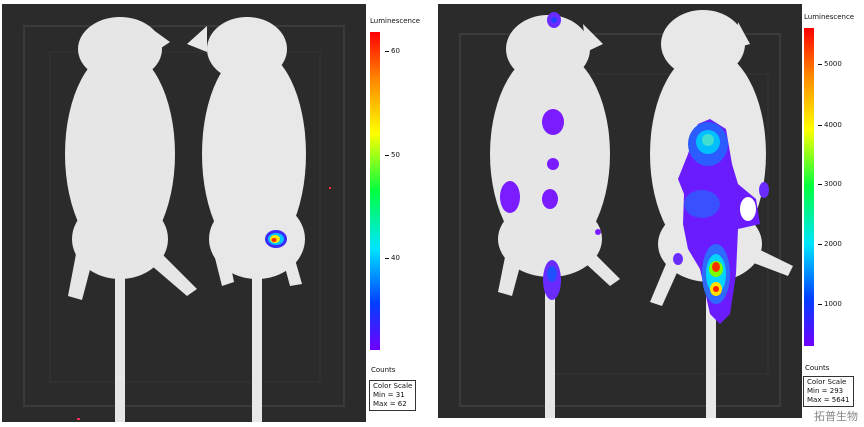 The height and width of the screenshot is (427, 864). Describe the element at coordinates (836, 416) in the screenshot. I see `watermark-text: 拓普生物` at that location.